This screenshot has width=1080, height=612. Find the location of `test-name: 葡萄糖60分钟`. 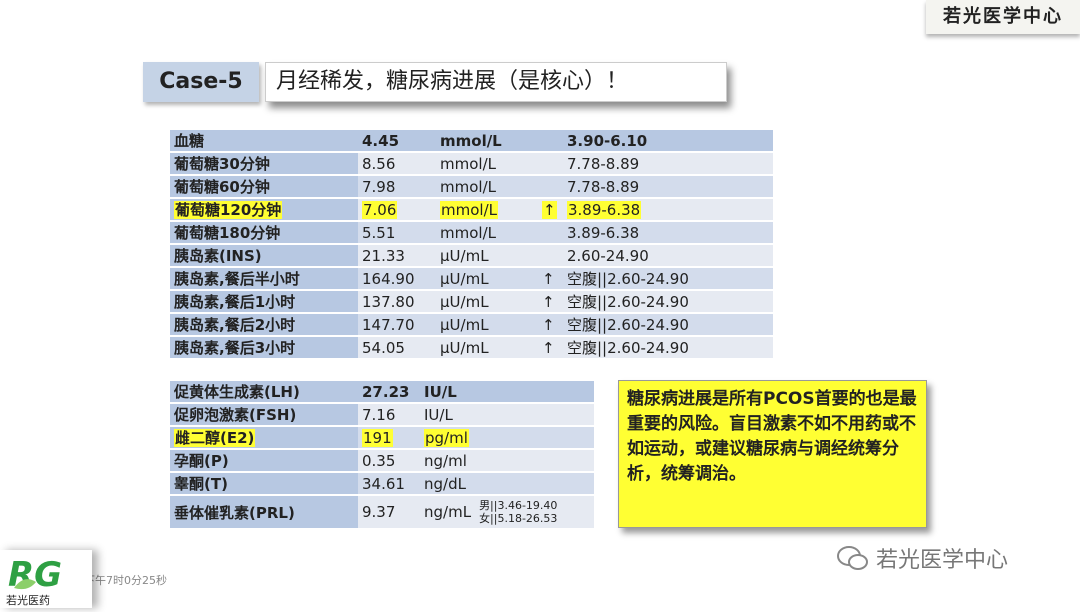

test-name: 葡萄糖60分钟 is located at coordinates (264, 186).